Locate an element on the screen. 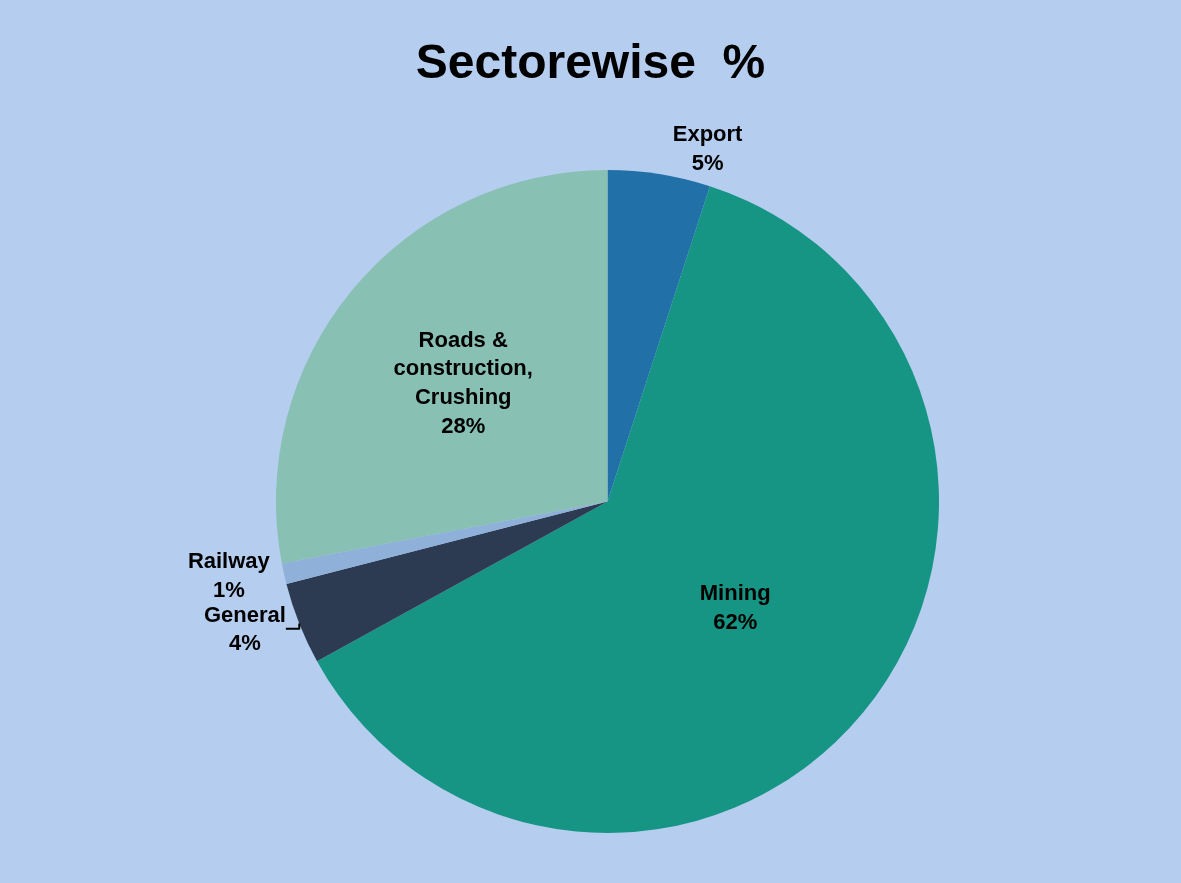 Image resolution: width=1181 pixels, height=883 pixels. data-label: 4% is located at coordinates (245, 643).